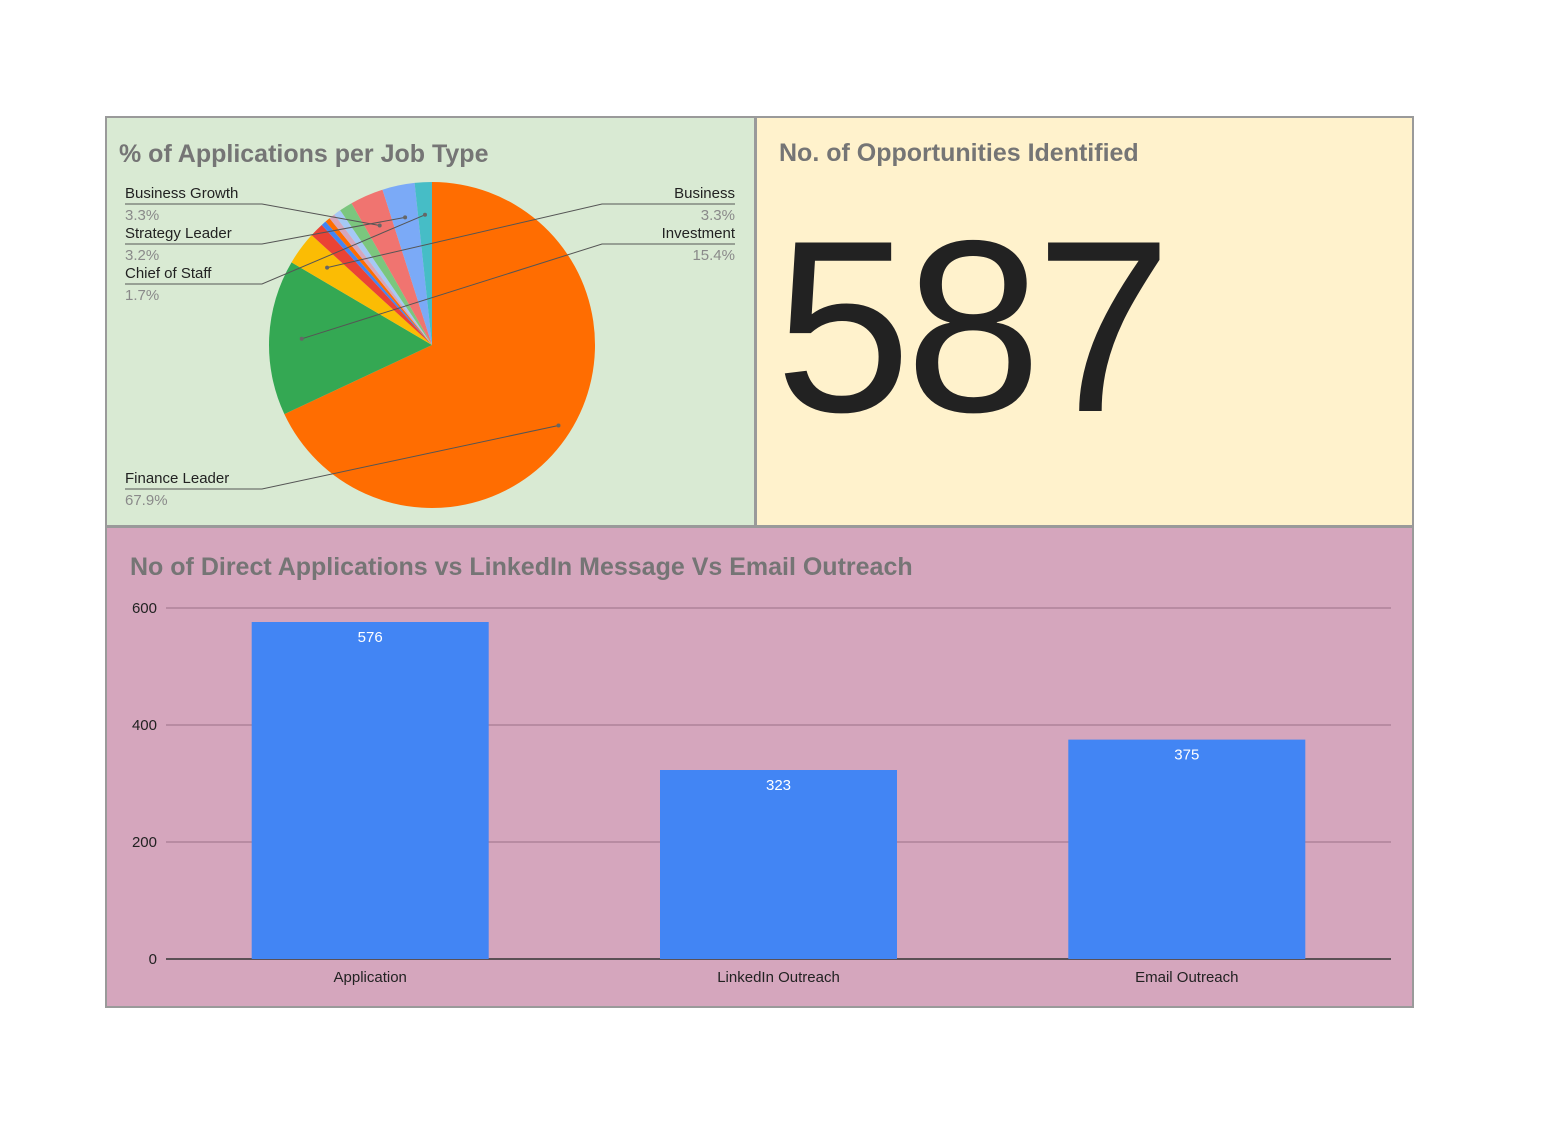 This screenshot has height=1147, width=1546. What do you see at coordinates (778, 864) in the screenshot?
I see `bar-linkedin-outreach` at bounding box center [778, 864].